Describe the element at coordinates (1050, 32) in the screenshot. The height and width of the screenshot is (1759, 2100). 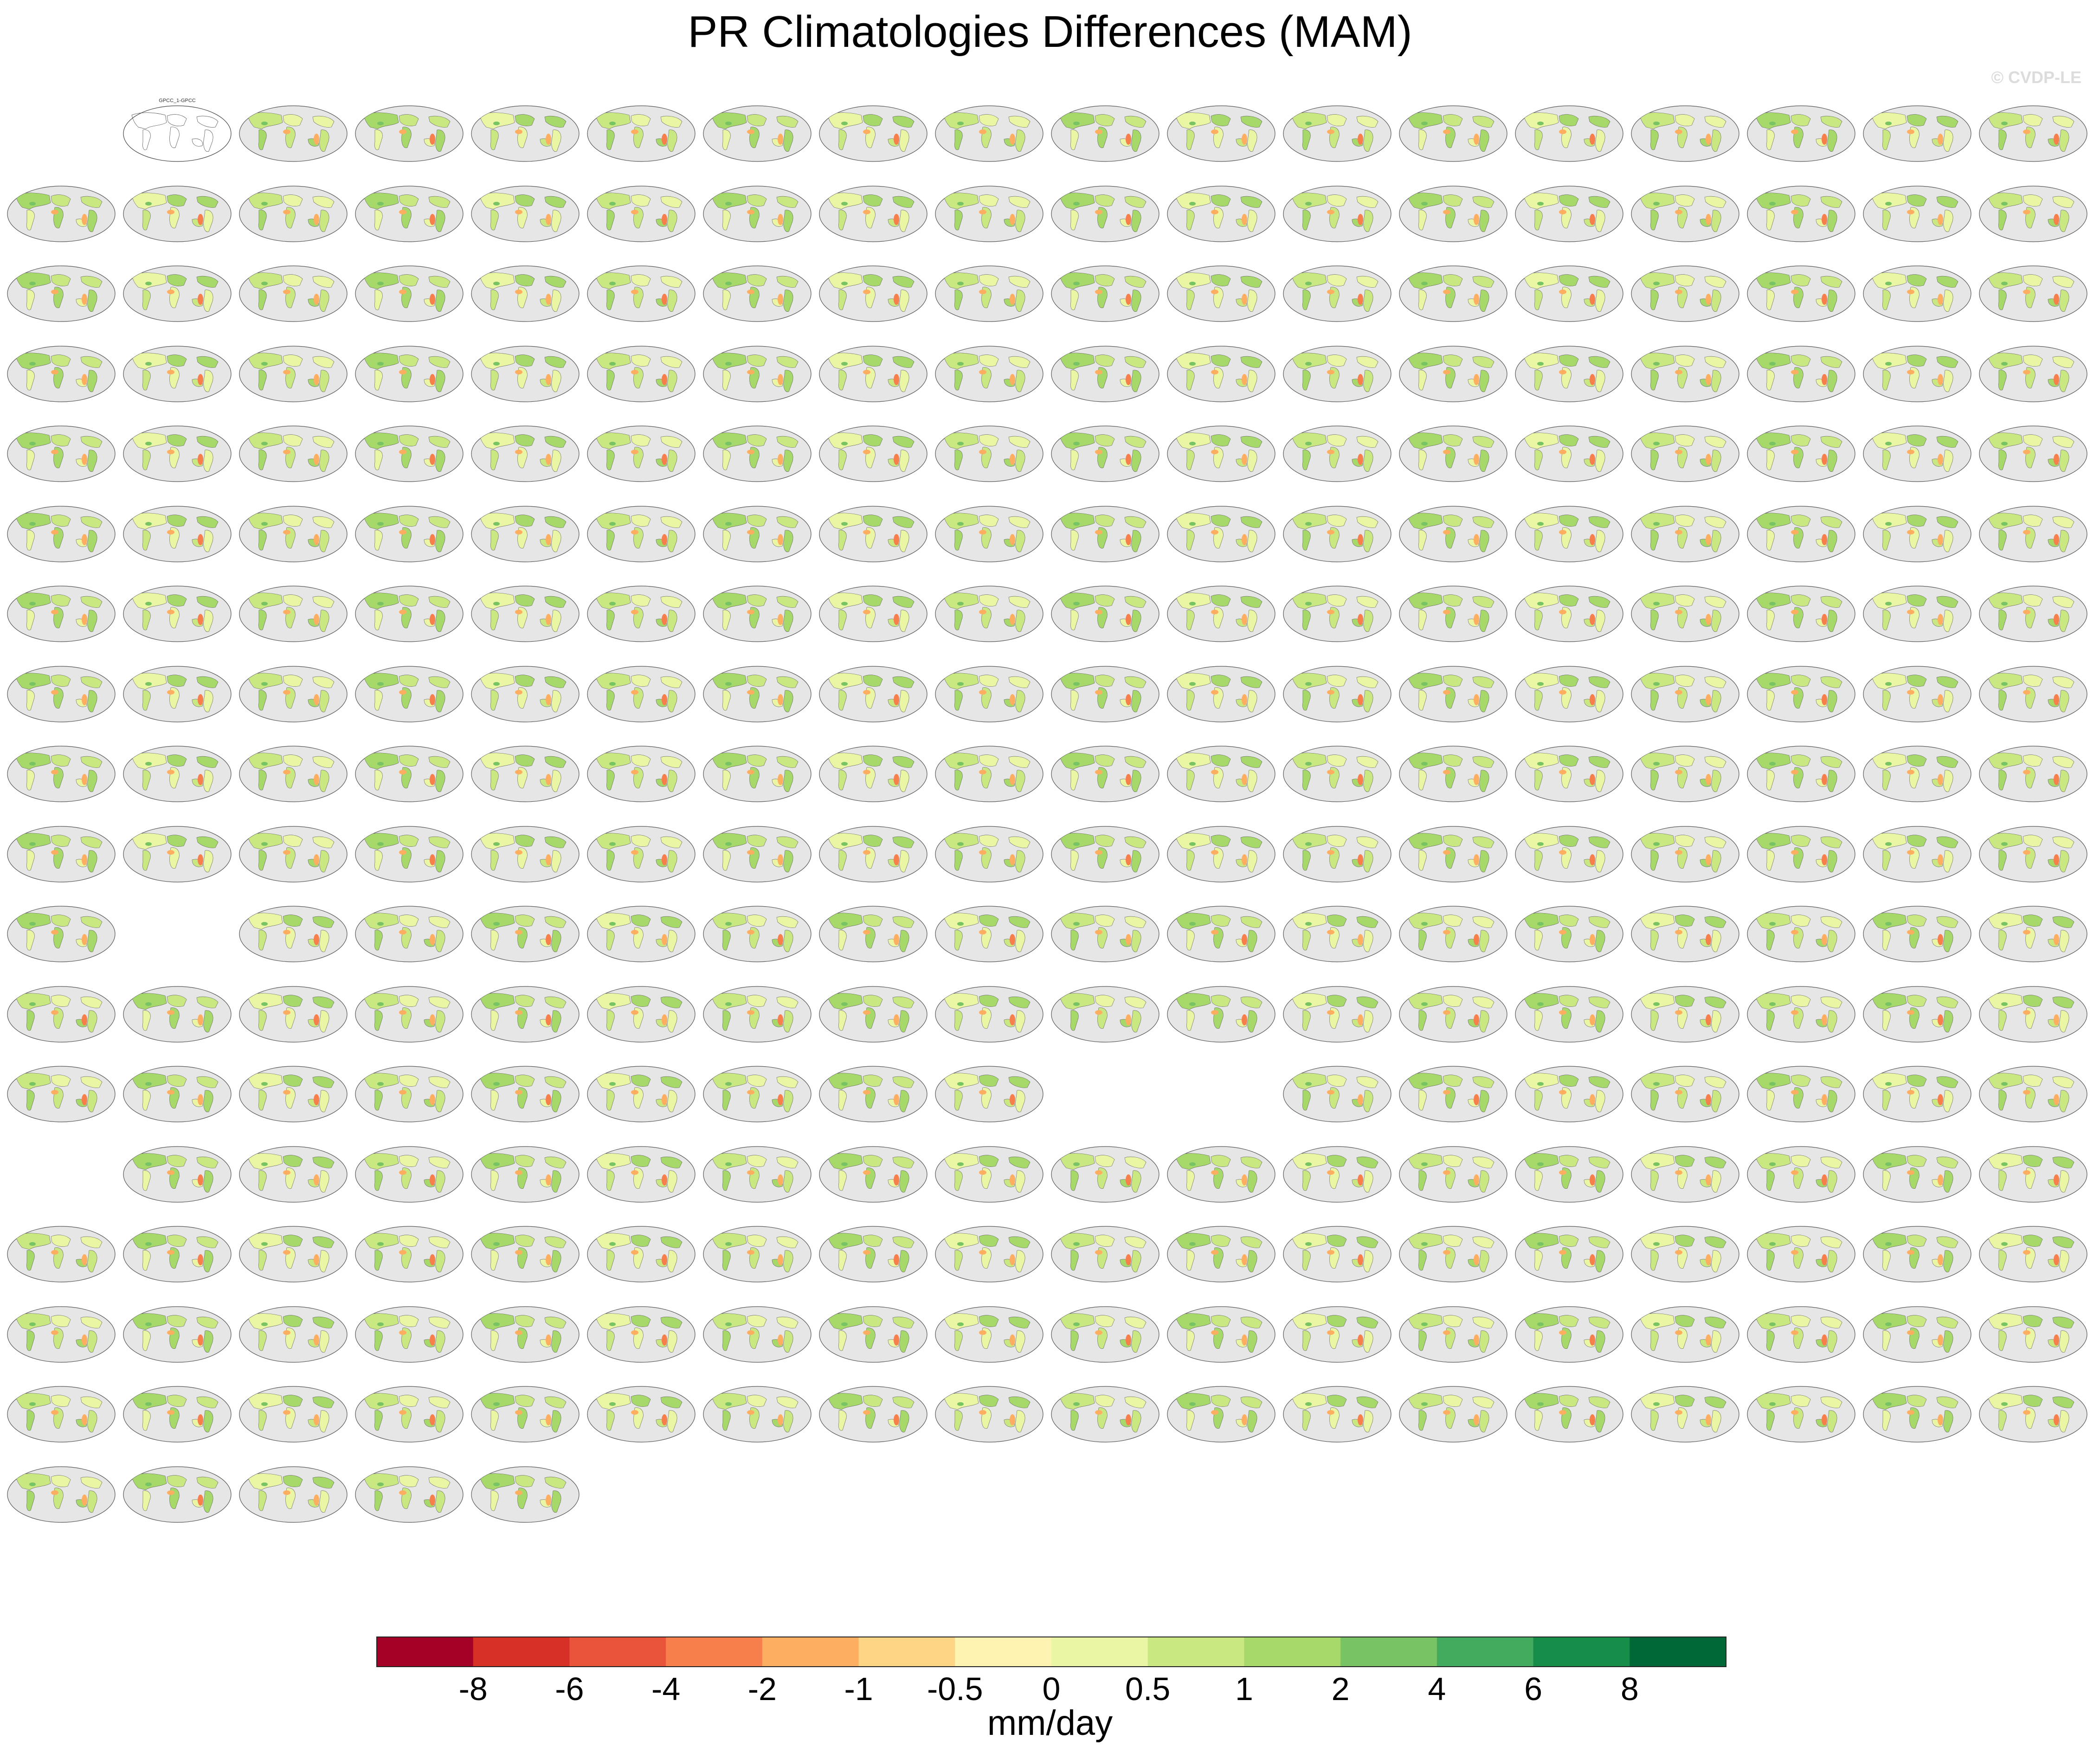
I see `page-title: PR Climatologies Differences (MAM)` at that location.